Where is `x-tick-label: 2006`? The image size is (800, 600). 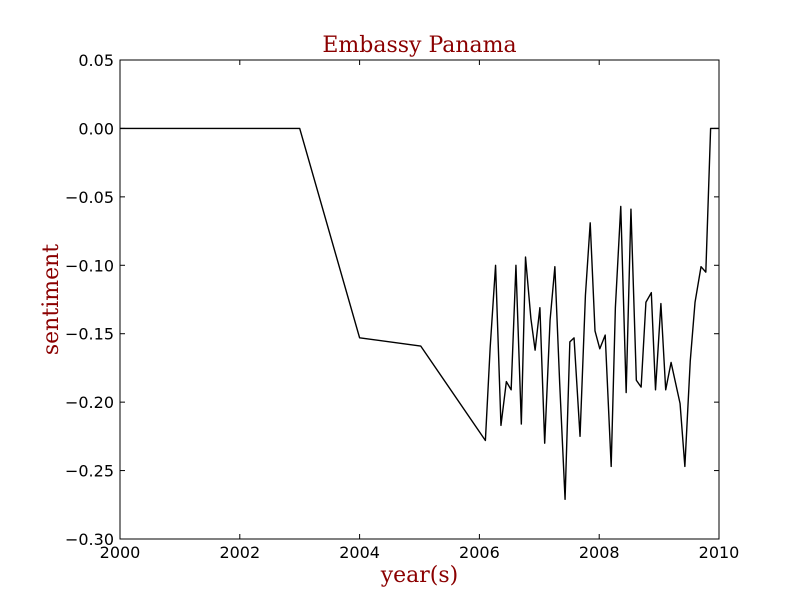
x-tick-label: 2006 is located at coordinates (479, 552).